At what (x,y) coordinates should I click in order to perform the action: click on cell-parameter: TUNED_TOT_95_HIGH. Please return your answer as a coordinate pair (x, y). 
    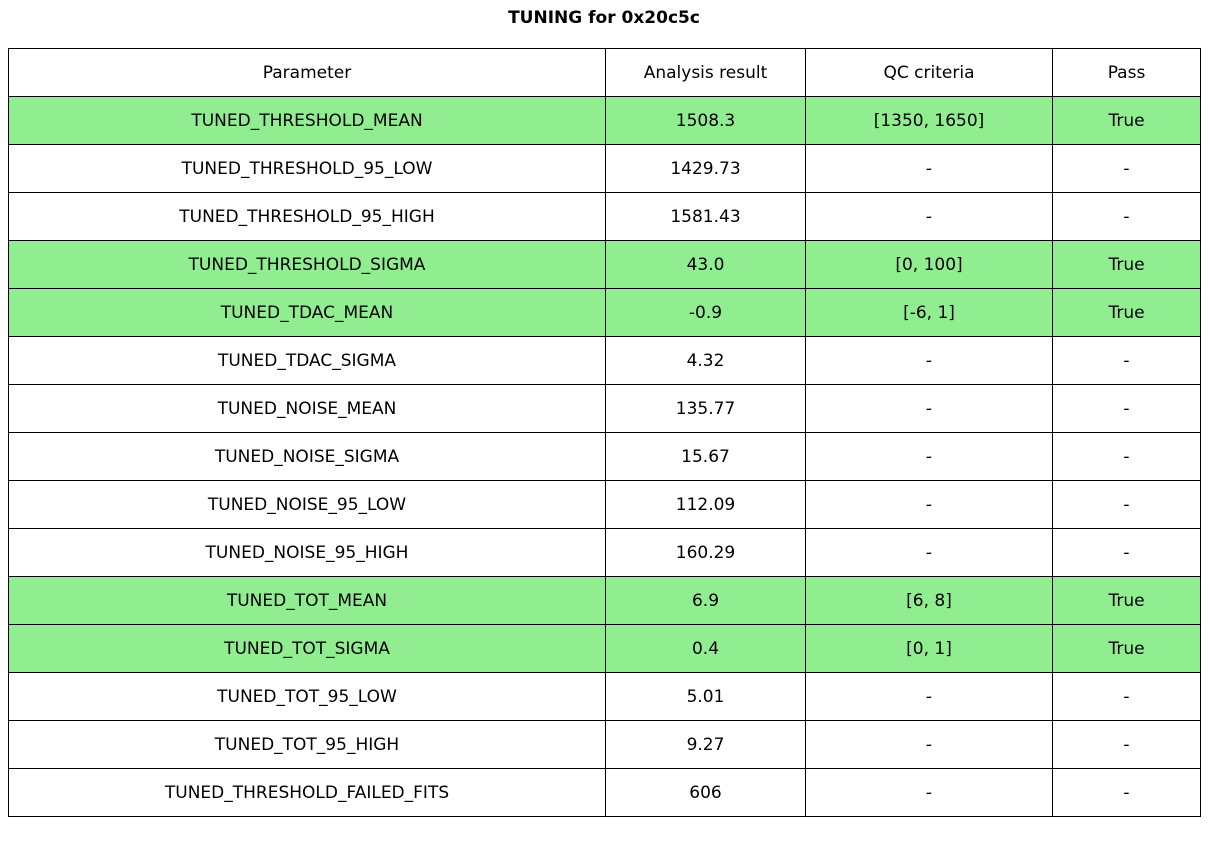
    Looking at the image, I should click on (307, 744).